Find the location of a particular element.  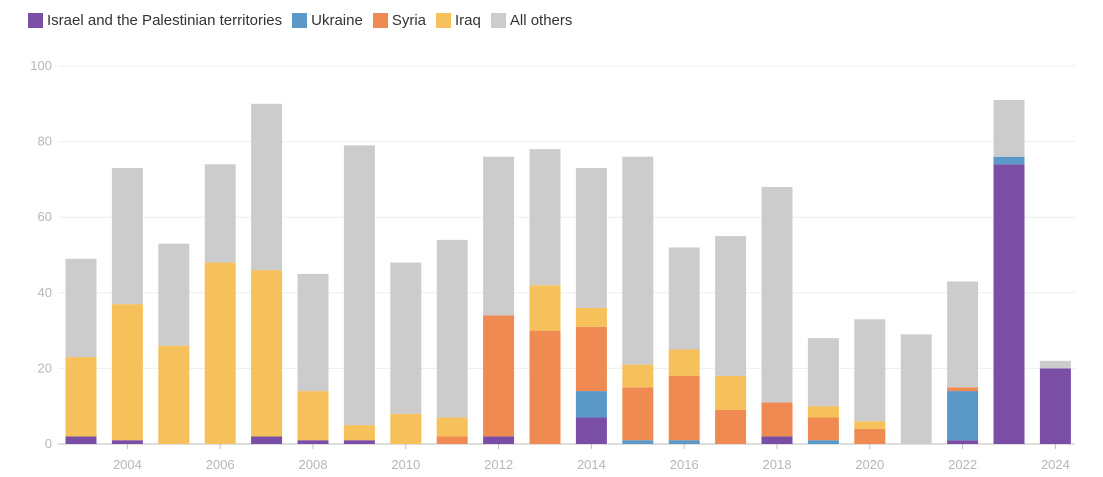

legend-label: Syria is located at coordinates (408, 20).